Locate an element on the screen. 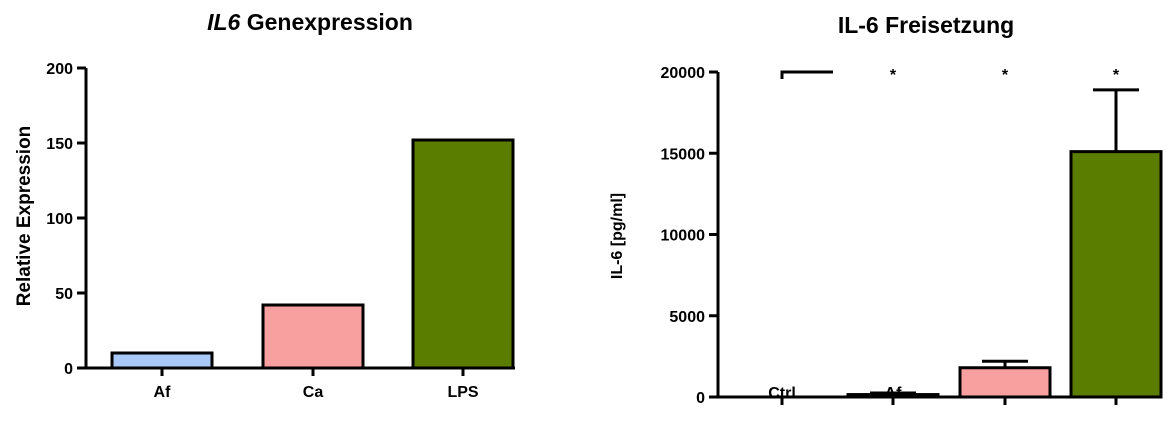 The width and height of the screenshot is (1167, 425). chart2-y-axis-label: IL-6 [pg/ml] is located at coordinates (617, 236).